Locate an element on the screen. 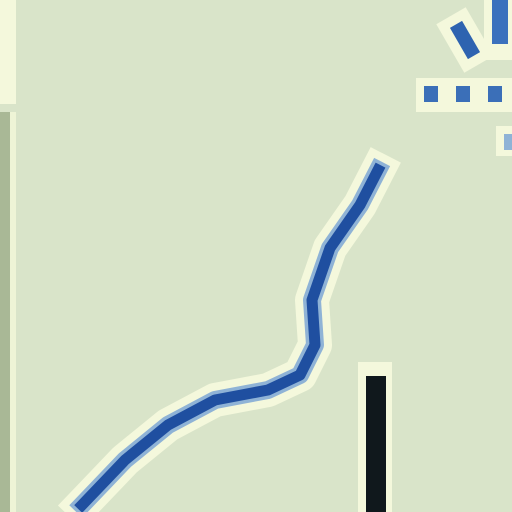 The image size is (512, 512). window-left-edge is located at coordinates (8, 256).